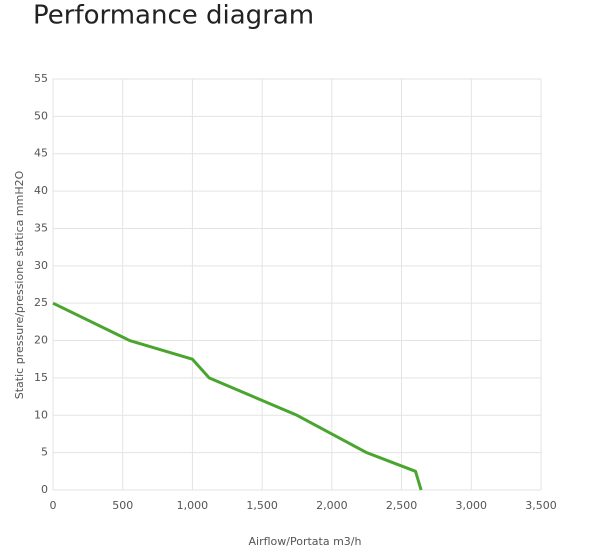 This screenshot has height=554, width=600. Describe the element at coordinates (472, 505) in the screenshot. I see `x-tick-label: 3,000` at that location.